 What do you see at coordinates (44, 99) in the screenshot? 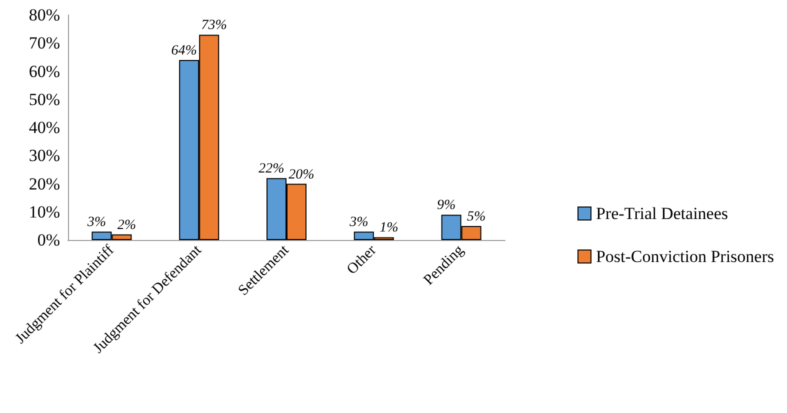
I see `y-tick-label: 50%` at bounding box center [44, 99].